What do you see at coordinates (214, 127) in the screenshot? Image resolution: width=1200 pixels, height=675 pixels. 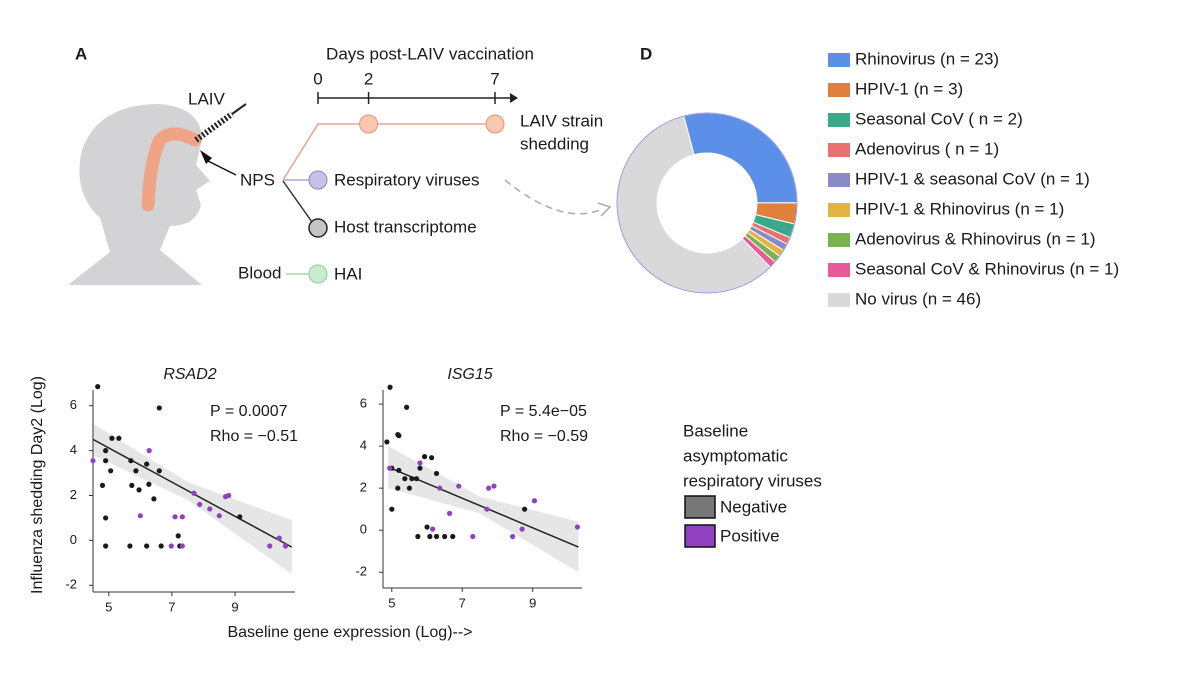 I see `syringe` at bounding box center [214, 127].